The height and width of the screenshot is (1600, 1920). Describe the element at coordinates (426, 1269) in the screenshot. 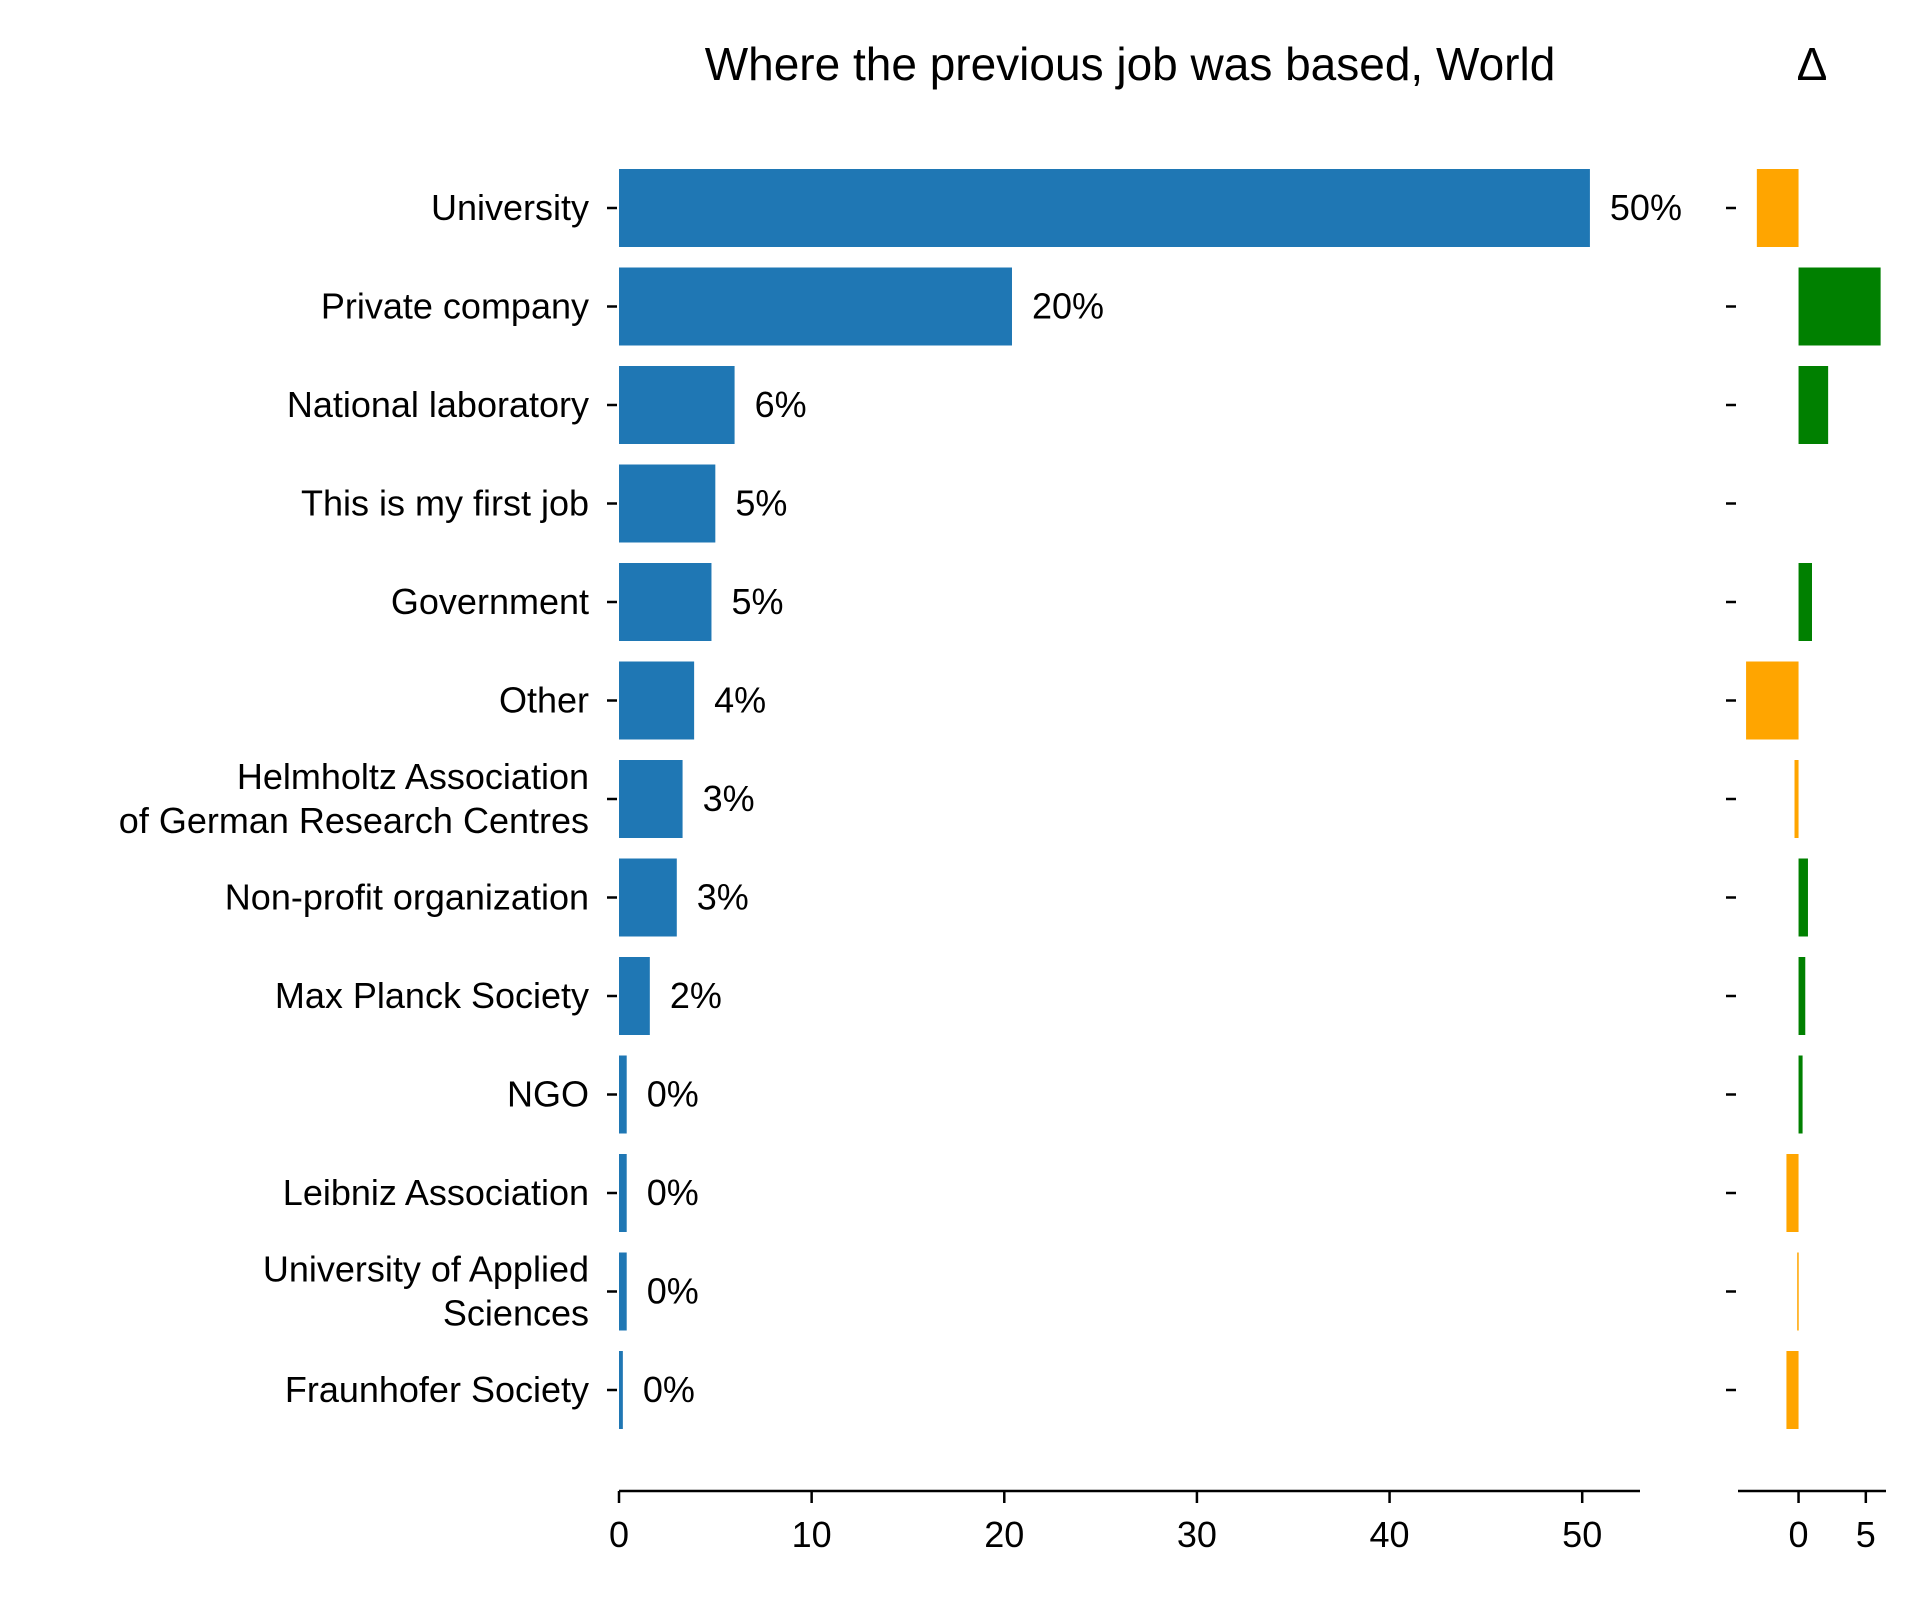

I see `category-label: University of Applied` at that location.